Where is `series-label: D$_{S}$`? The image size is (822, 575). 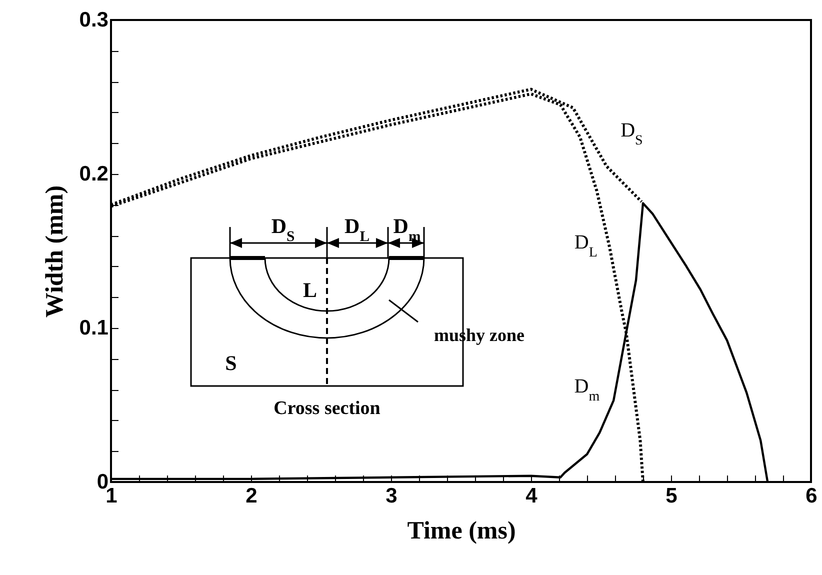
series-label: D$_{S}$ is located at coordinates (631, 133).